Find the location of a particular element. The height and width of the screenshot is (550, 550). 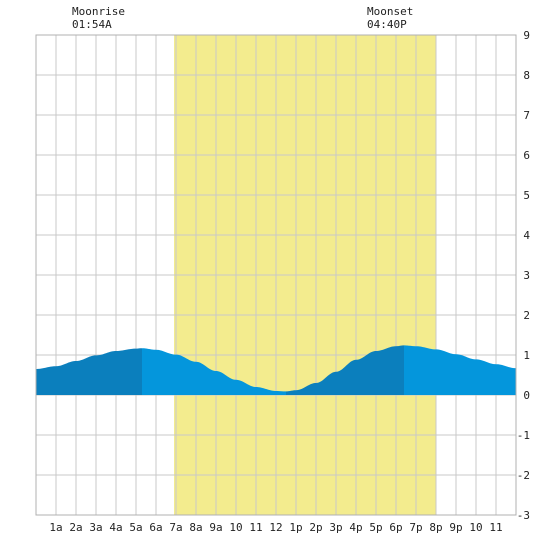

tide-layer is located at coordinates (276, 370).